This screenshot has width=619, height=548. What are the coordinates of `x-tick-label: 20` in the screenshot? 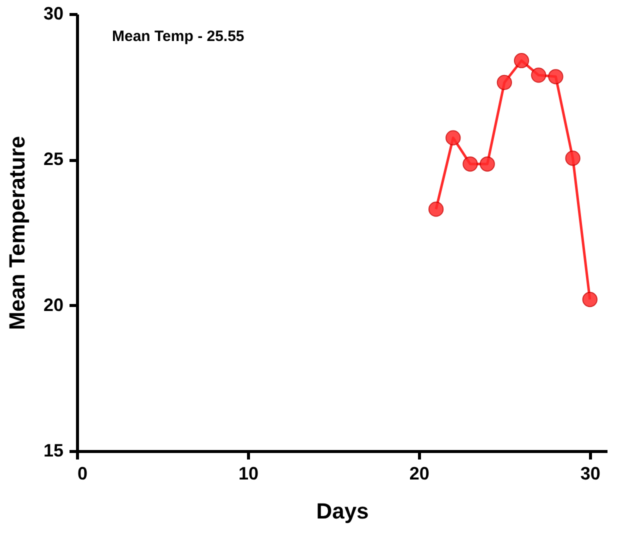 It's located at (419, 474).